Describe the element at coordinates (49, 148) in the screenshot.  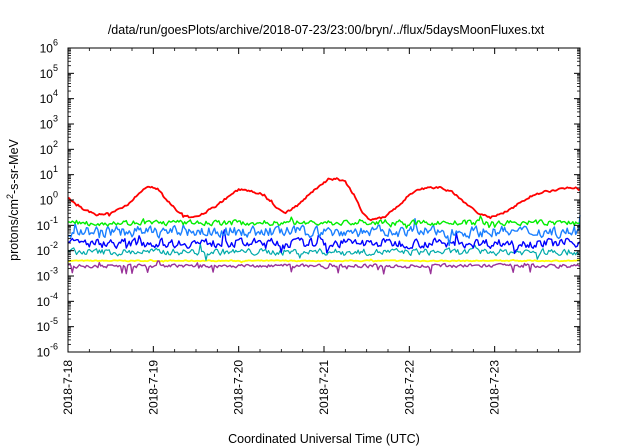
I see `y-tick-label: 10²` at that location.